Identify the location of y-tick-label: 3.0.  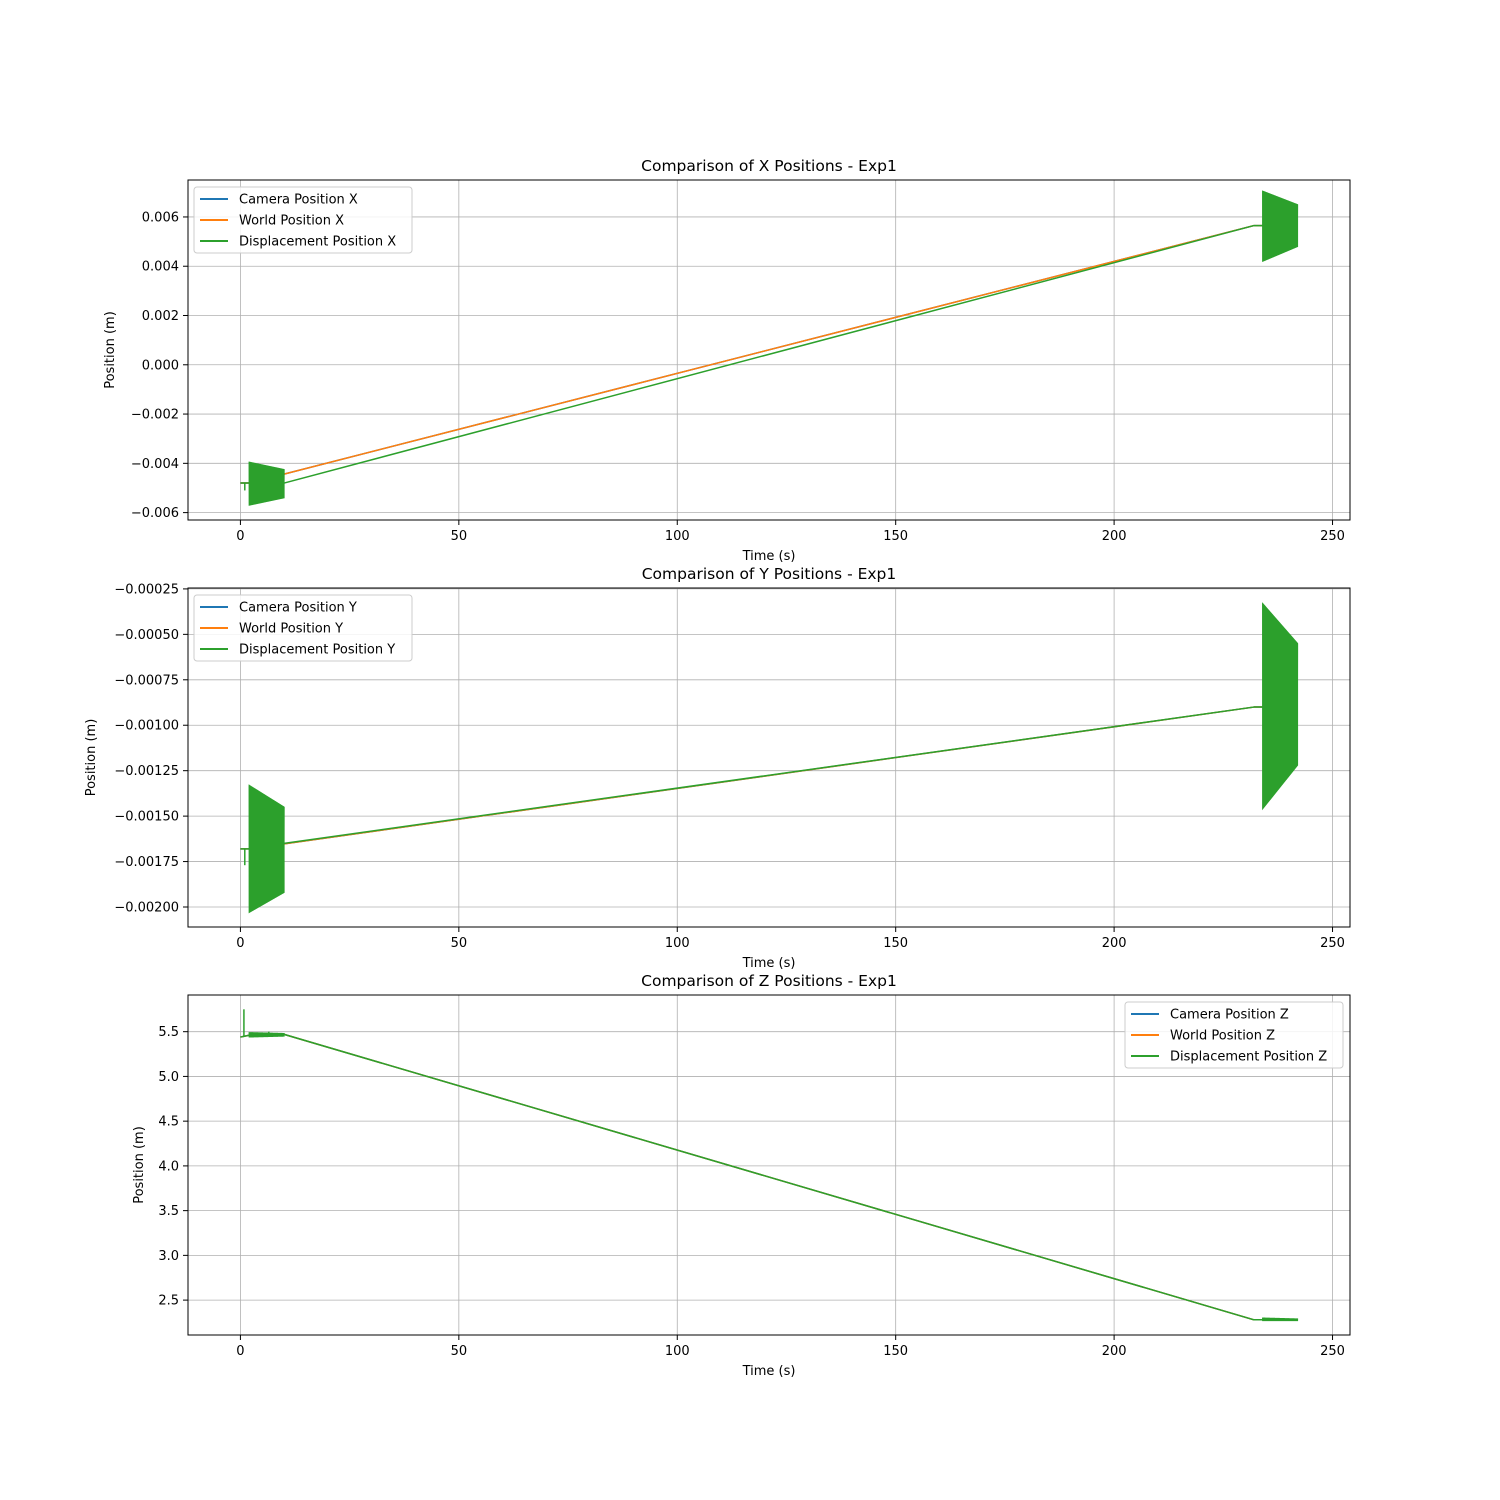
(168, 1256).